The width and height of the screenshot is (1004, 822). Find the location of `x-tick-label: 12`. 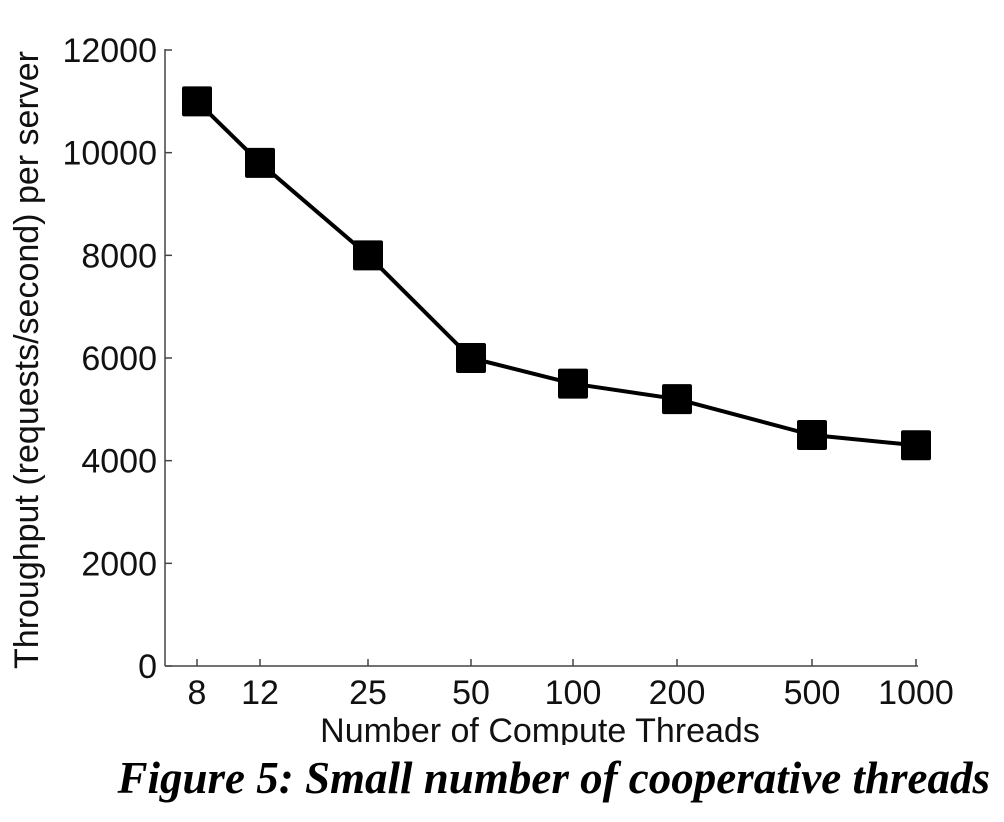

x-tick-label: 12 is located at coordinates (260, 693).